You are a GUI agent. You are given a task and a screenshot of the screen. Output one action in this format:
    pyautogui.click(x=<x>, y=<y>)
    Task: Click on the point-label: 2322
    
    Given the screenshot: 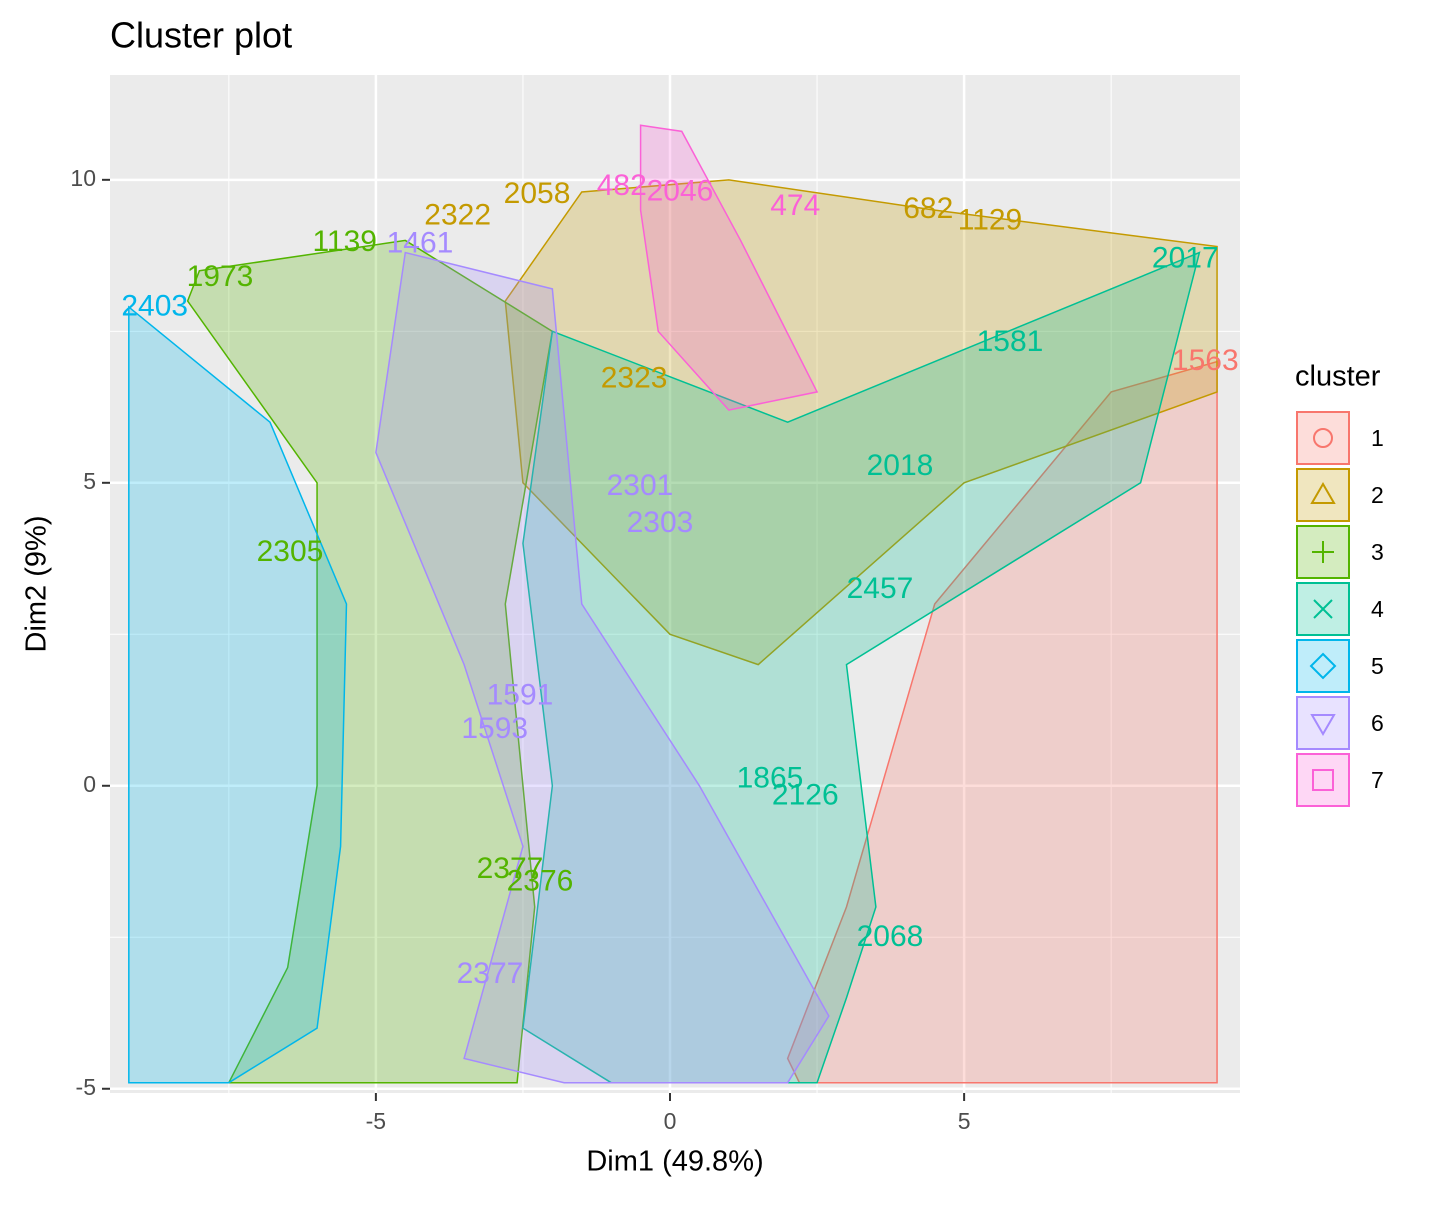 What is the action you would take?
    pyautogui.click(x=457, y=215)
    